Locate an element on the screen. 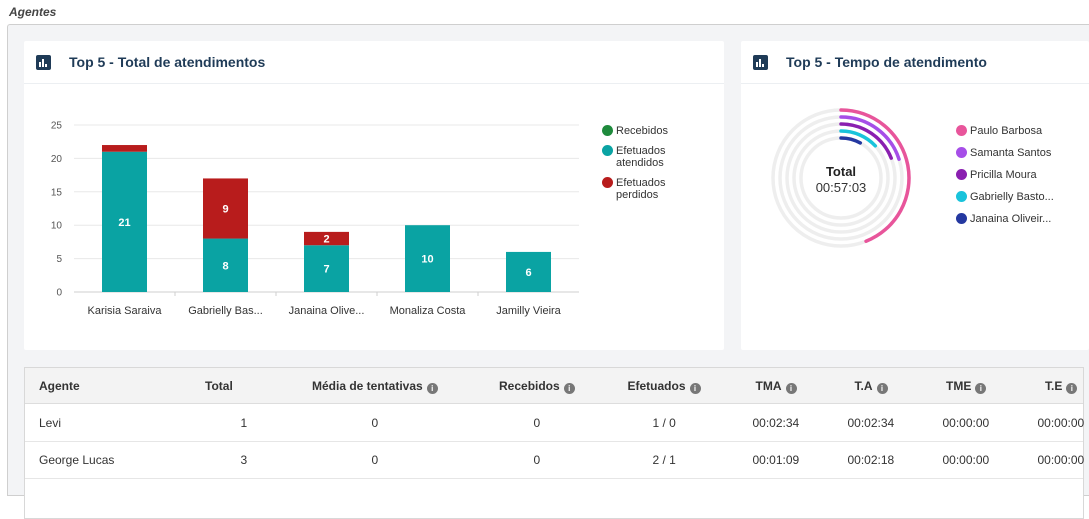  bar-janaina-olive-efetuados-atendidos is located at coordinates (326, 268).